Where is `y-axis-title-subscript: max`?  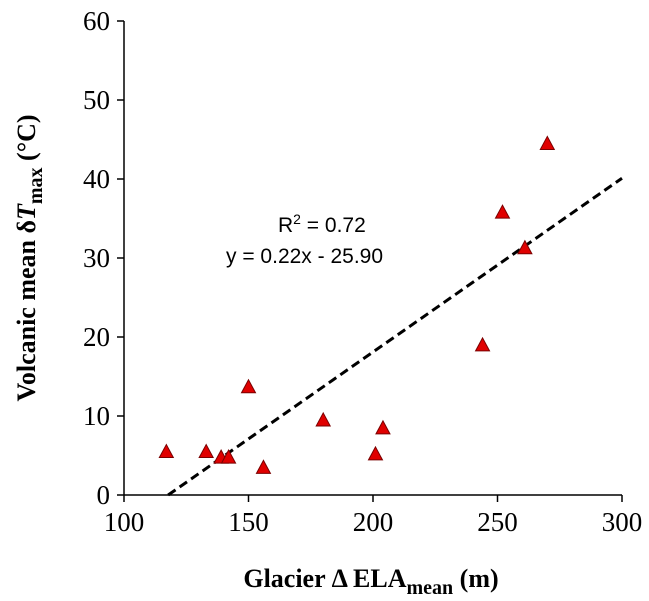 y-axis-title-subscript: max is located at coordinates (36, 185).